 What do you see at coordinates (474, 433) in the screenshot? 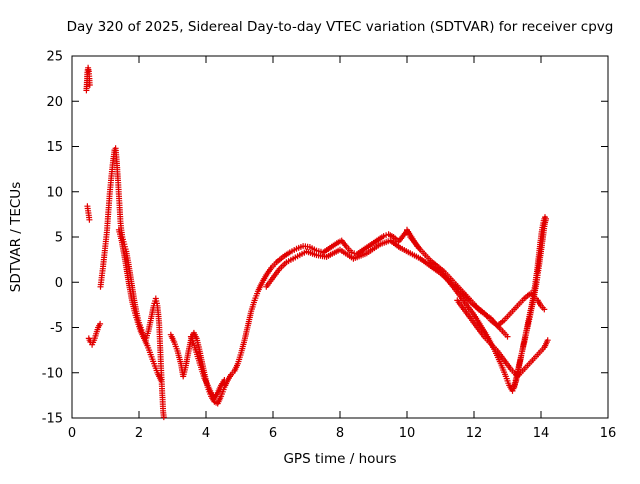
I see `svg-text: 12` at bounding box center [474, 433].